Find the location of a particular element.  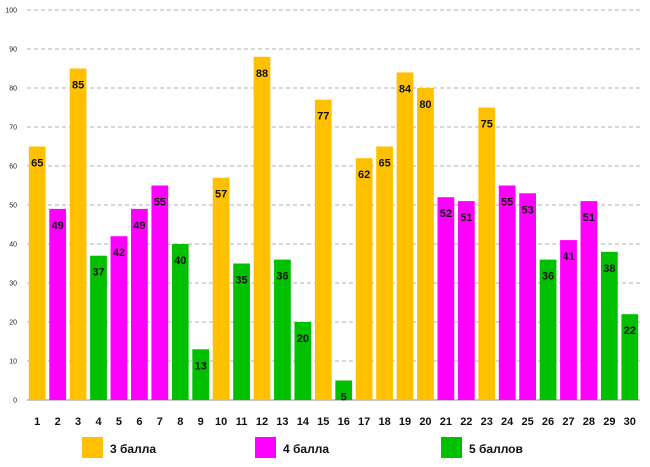

legend-label: 5 баллов is located at coordinates (496, 449).